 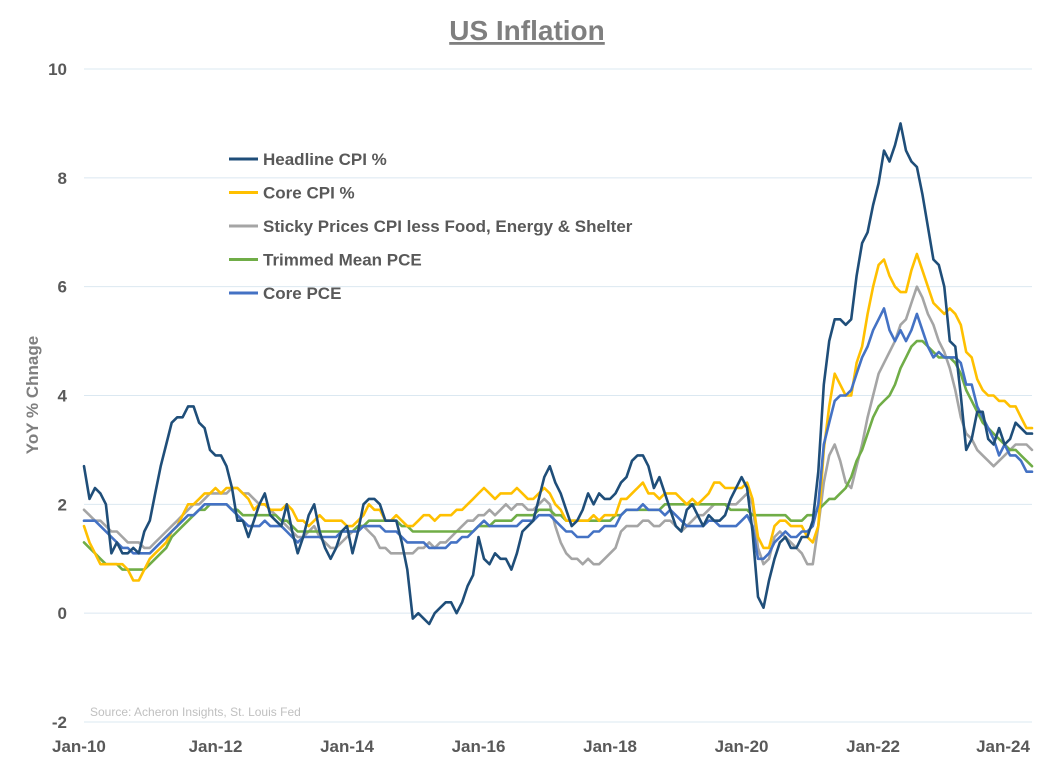 What do you see at coordinates (79, 746) in the screenshot?
I see `x-tick-label: Jan-10` at bounding box center [79, 746].